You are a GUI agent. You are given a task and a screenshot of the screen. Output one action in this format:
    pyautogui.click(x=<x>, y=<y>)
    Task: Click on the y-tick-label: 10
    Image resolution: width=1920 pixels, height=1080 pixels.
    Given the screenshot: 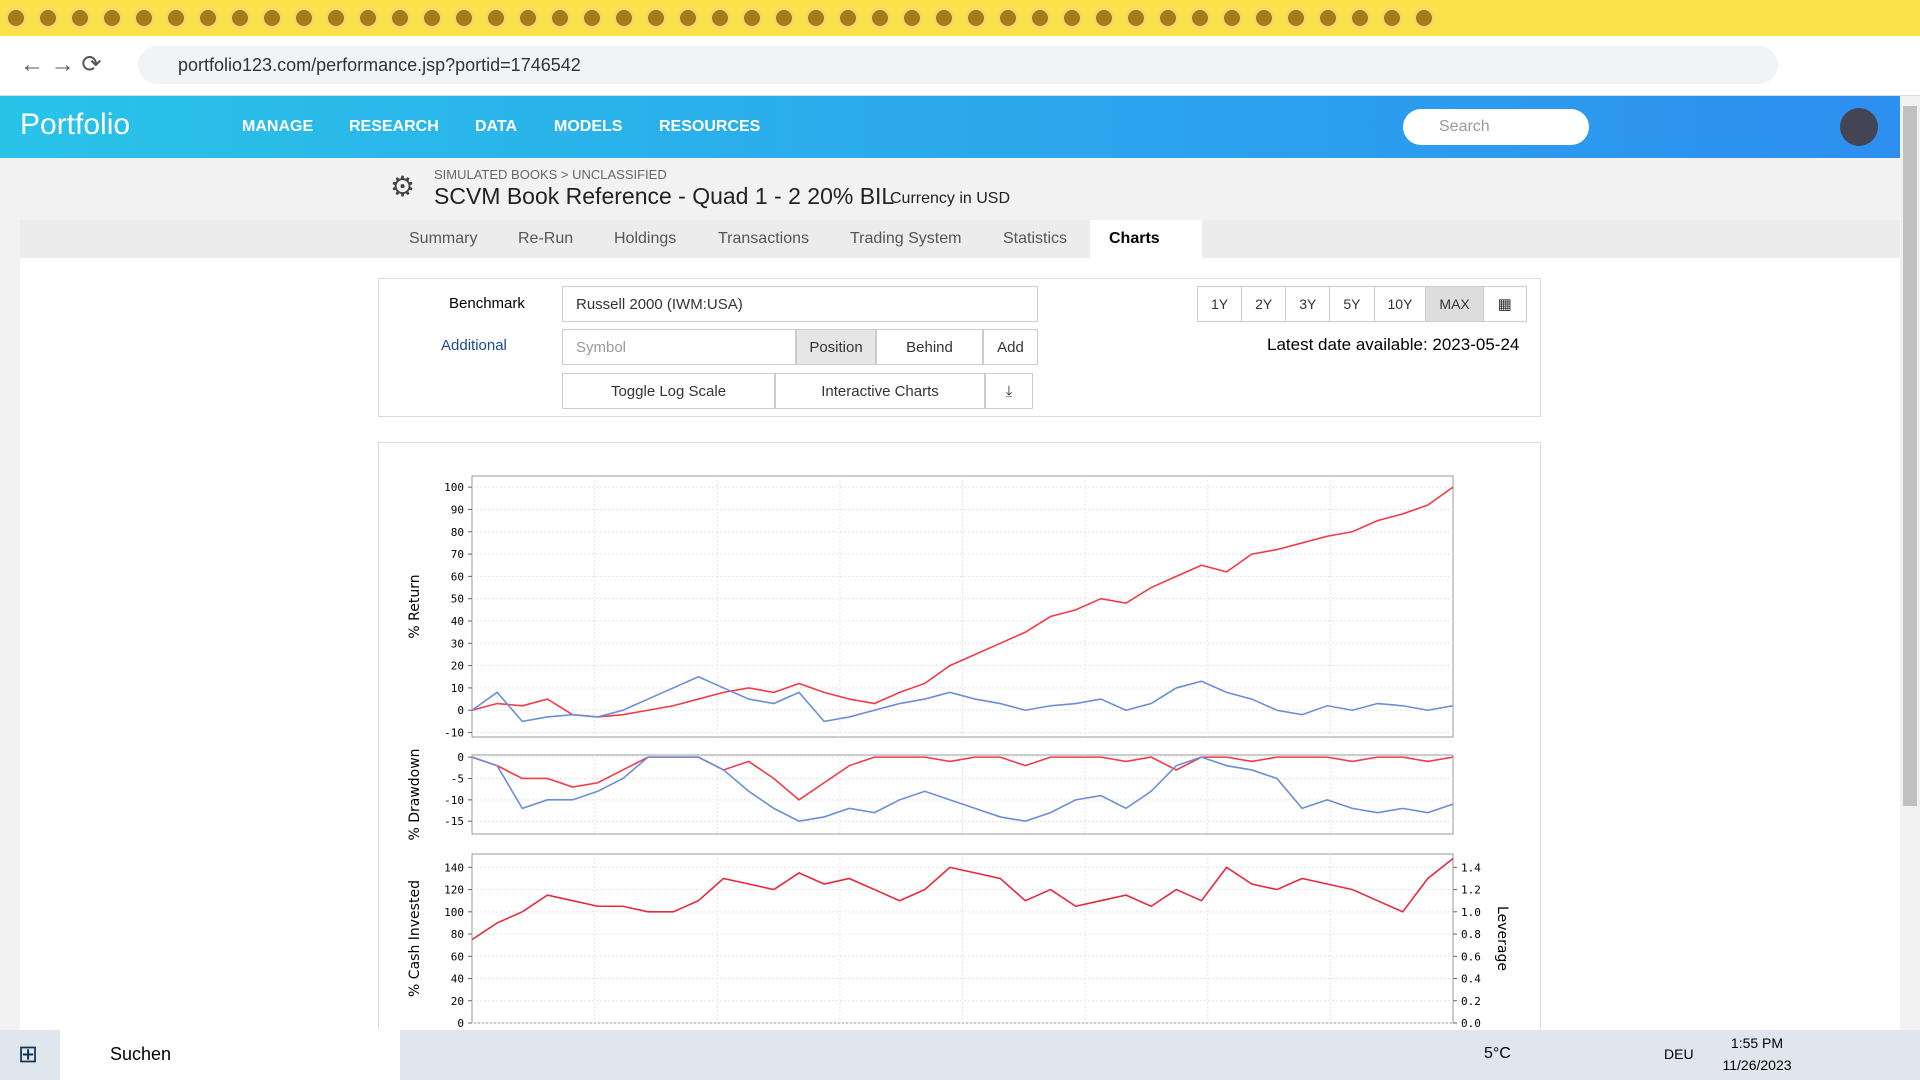 What is the action you would take?
    pyautogui.click(x=457, y=688)
    